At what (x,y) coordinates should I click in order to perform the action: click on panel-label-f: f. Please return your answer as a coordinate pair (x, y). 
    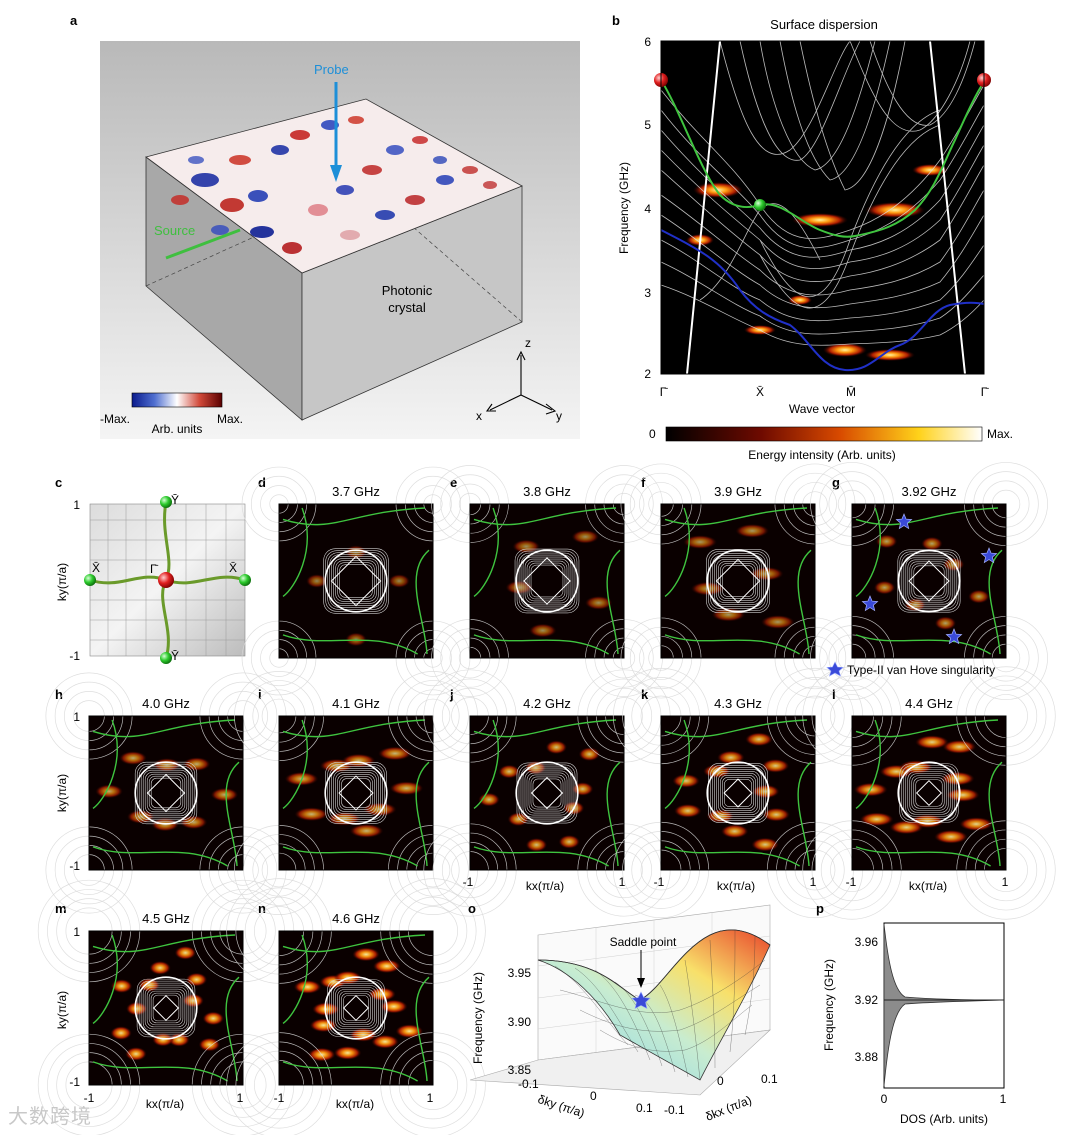
    Looking at the image, I should click on (643, 482).